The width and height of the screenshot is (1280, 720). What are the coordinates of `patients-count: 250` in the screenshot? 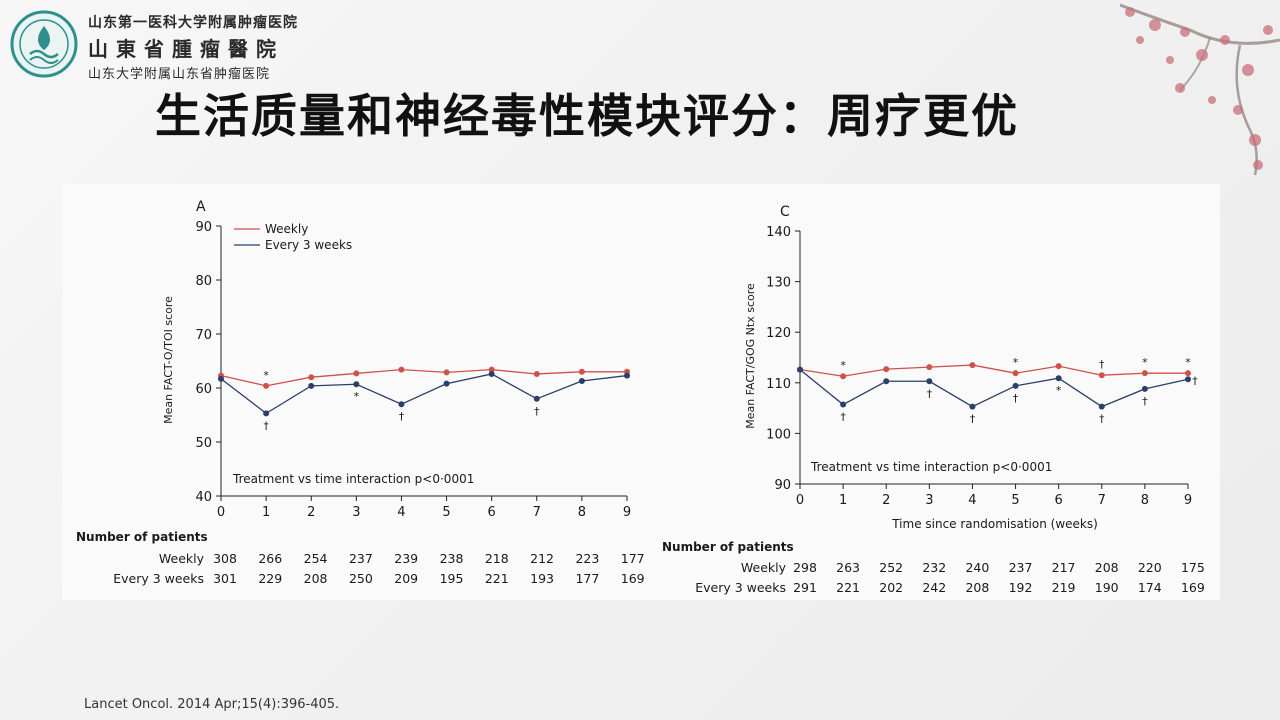 It's located at (361, 578).